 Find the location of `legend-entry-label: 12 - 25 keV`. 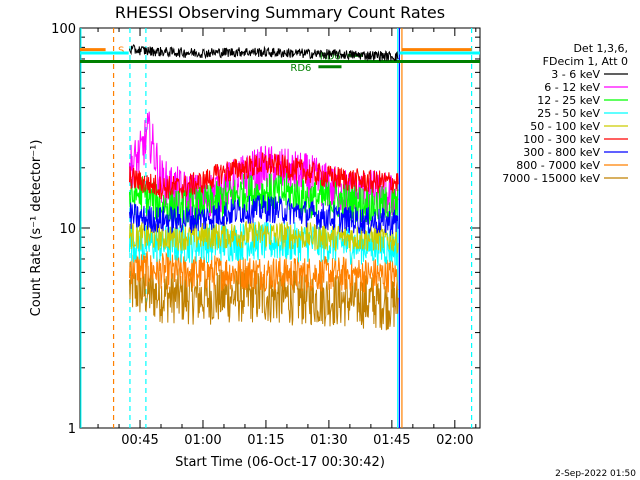

legend-entry-label: 12 - 25 keV is located at coordinates (568, 100).